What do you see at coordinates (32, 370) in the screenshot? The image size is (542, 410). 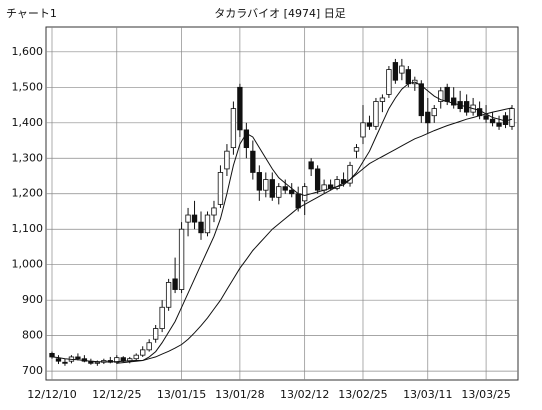 I see `y-tick-label: 700` at bounding box center [32, 370].